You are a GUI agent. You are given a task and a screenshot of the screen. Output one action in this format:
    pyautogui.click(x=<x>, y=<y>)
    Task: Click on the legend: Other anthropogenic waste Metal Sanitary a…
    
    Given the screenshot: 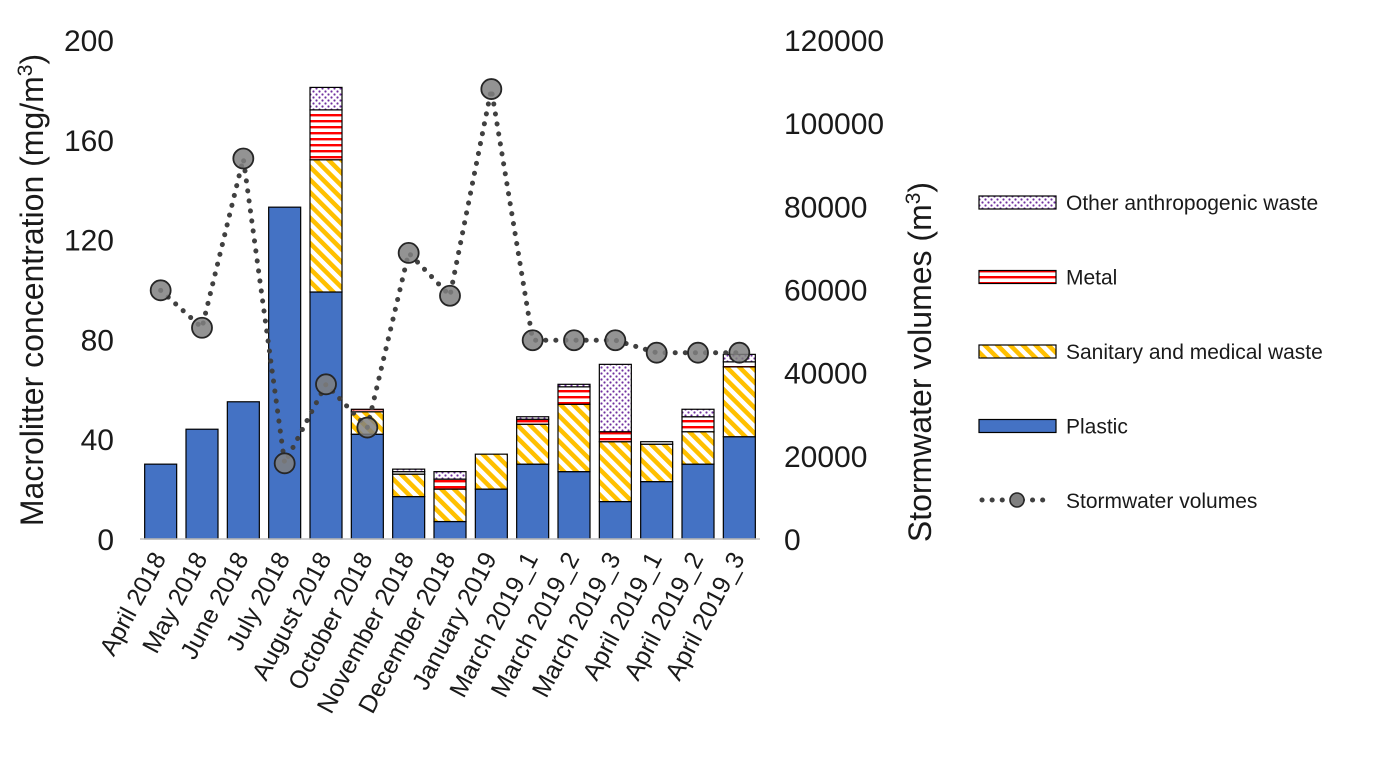 What is the action you would take?
    pyautogui.click(x=1150, y=352)
    